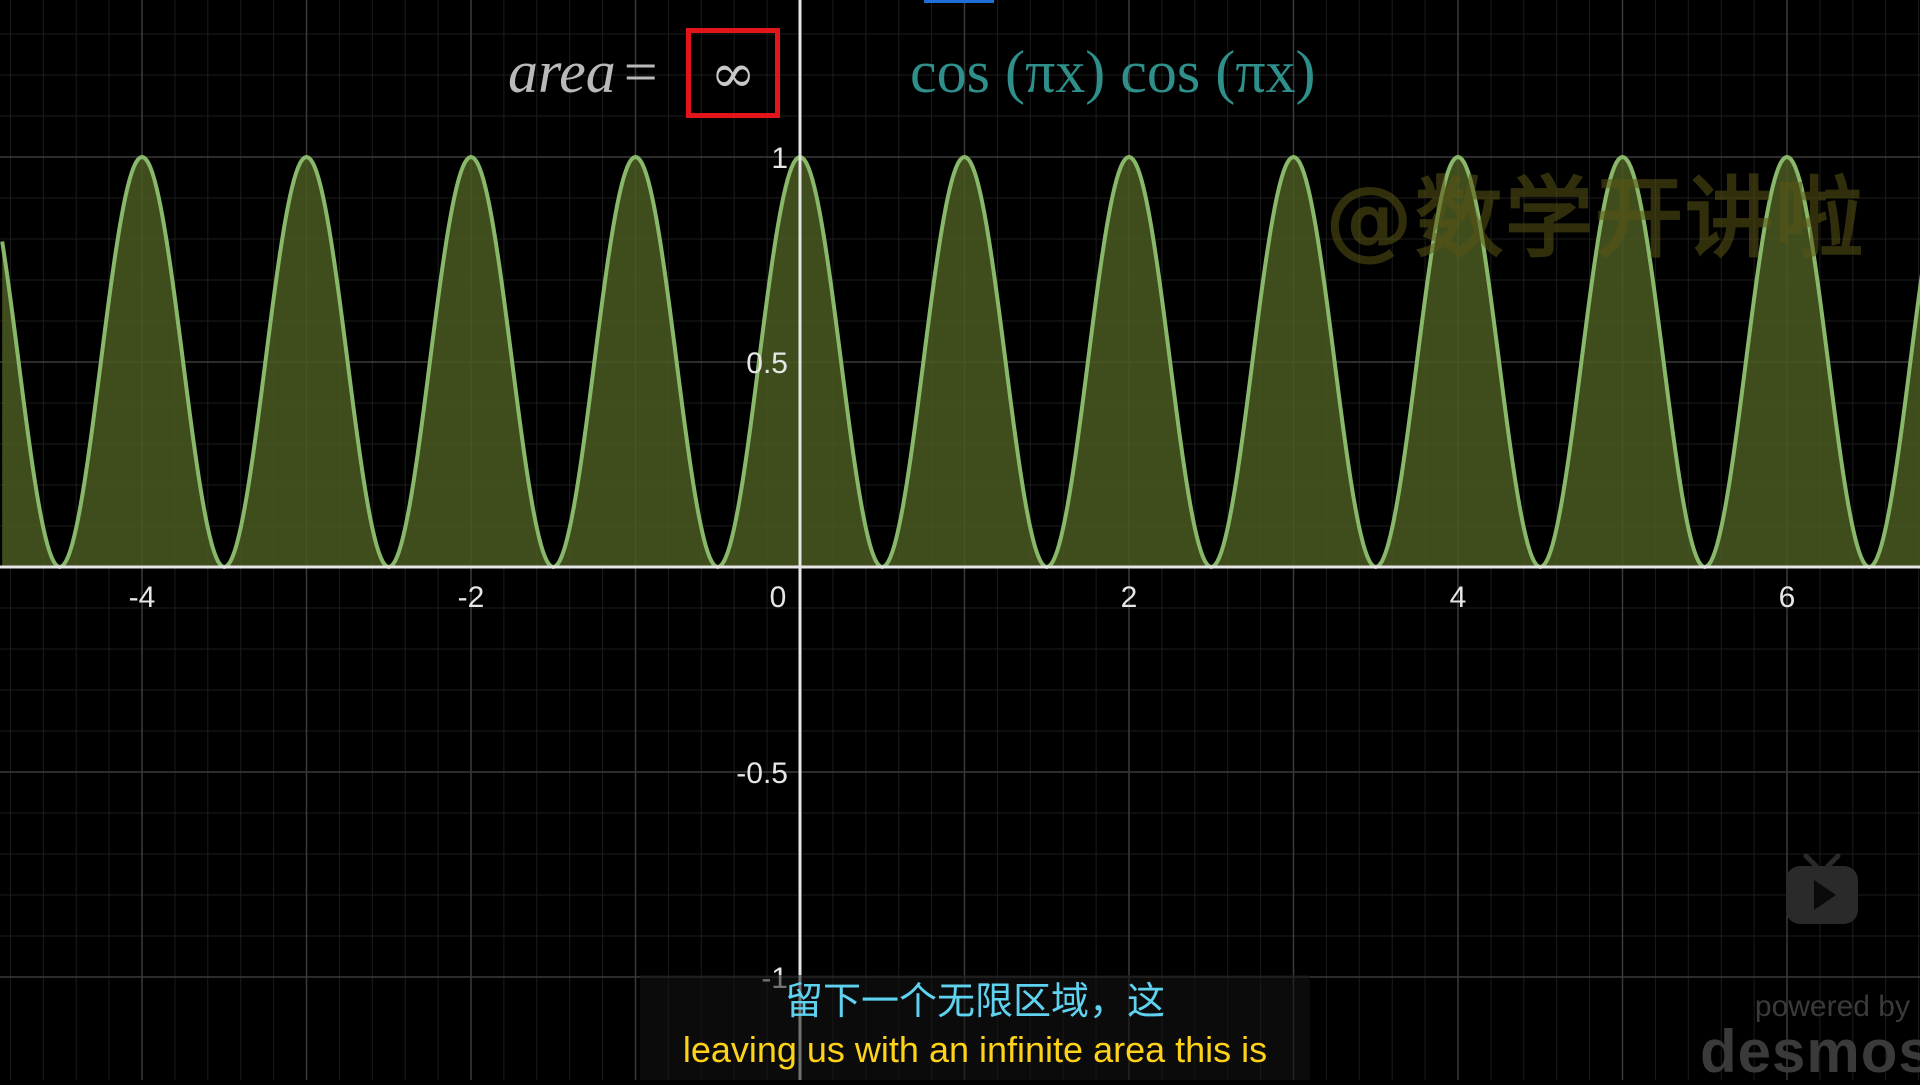  Describe the element at coordinates (778, 597) in the screenshot. I see `x-tick-label: 0` at that location.